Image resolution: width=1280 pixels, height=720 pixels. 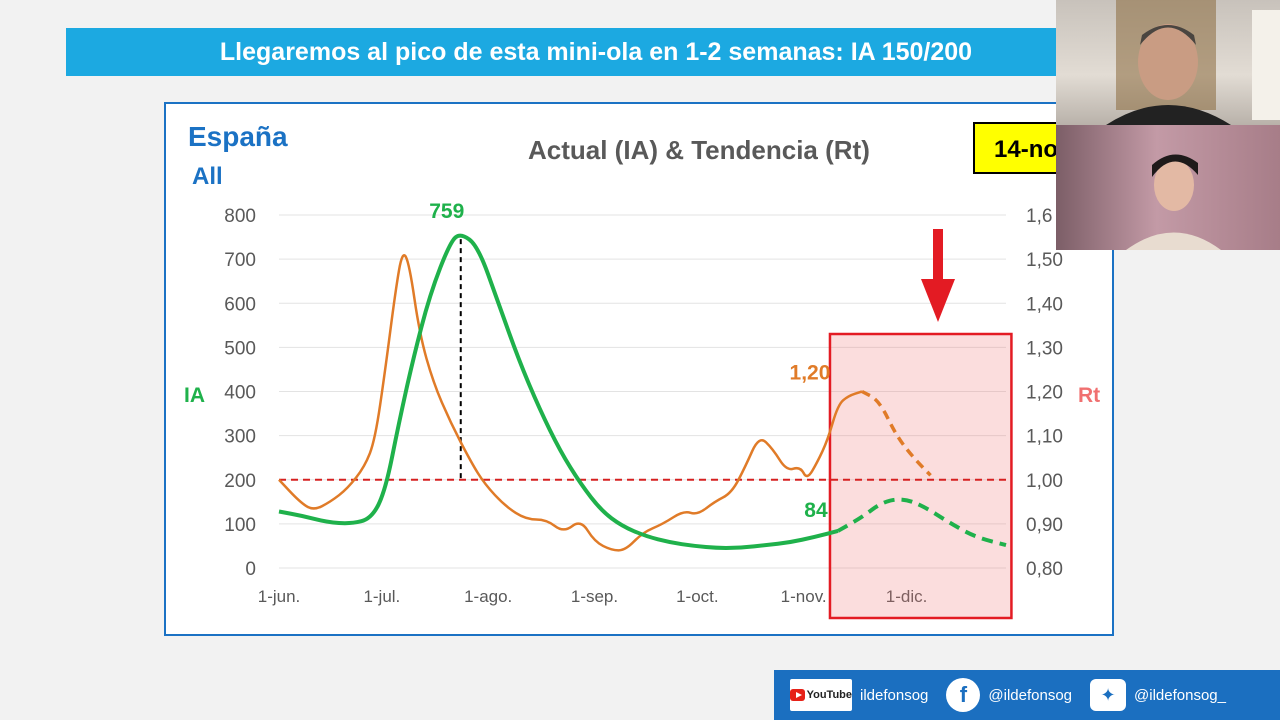 I want to click on y-tick-left: 200, so click(x=240, y=481).